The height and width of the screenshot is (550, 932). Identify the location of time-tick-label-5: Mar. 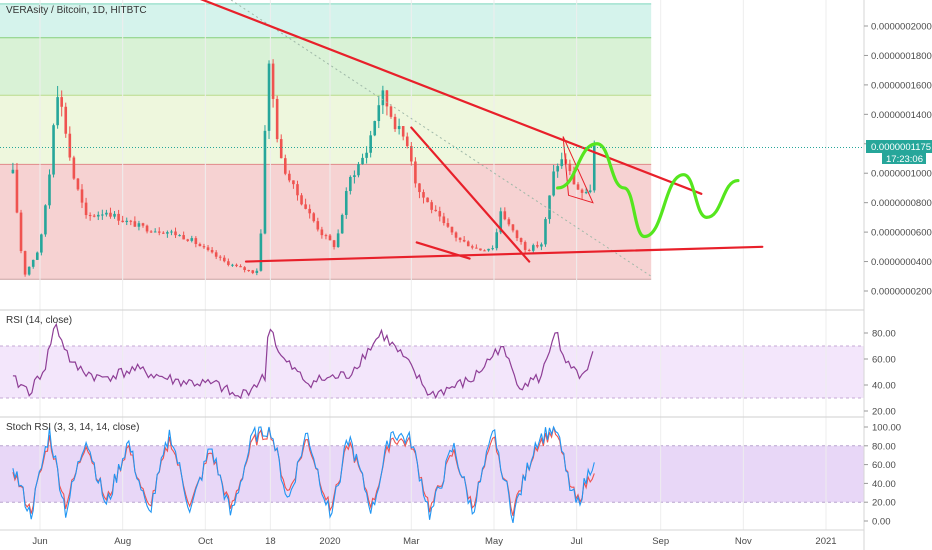
(411, 541).